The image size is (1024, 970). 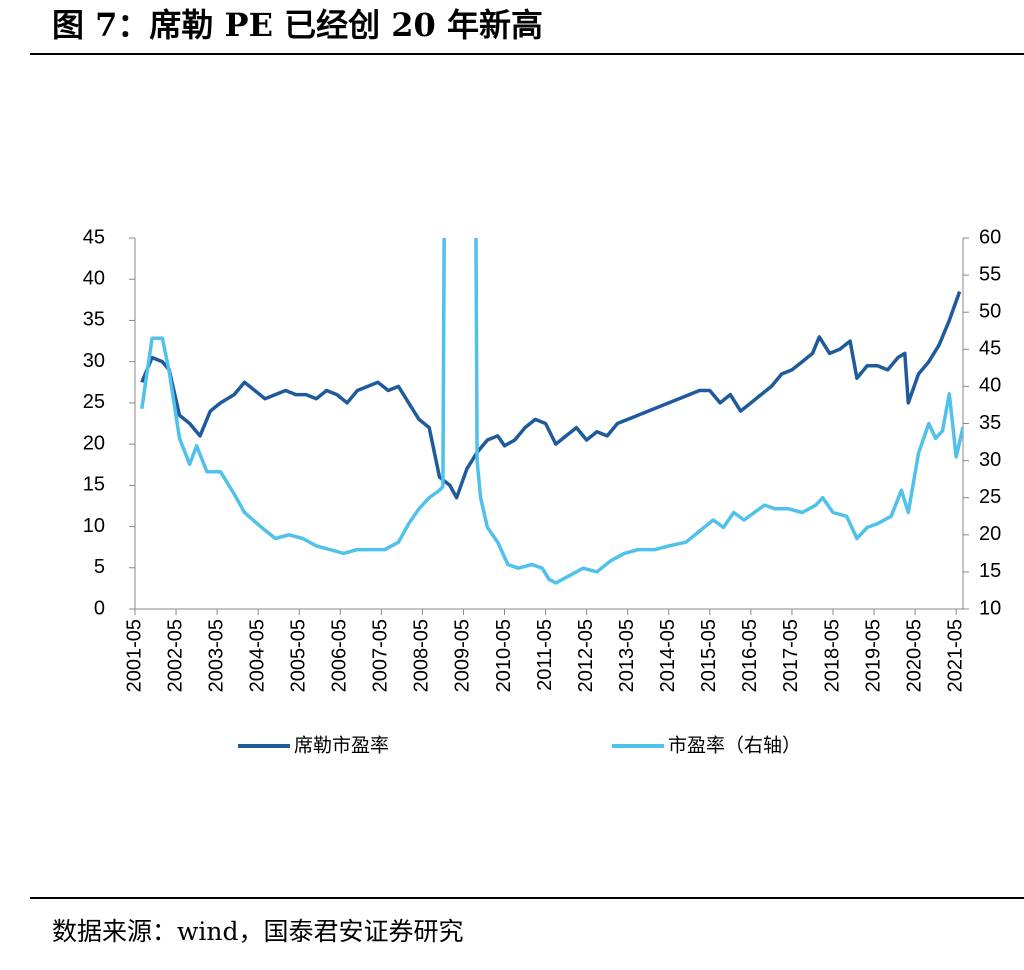 What do you see at coordinates (955, 655) in the screenshot?
I see `x-tick-label: 2021-05` at bounding box center [955, 655].